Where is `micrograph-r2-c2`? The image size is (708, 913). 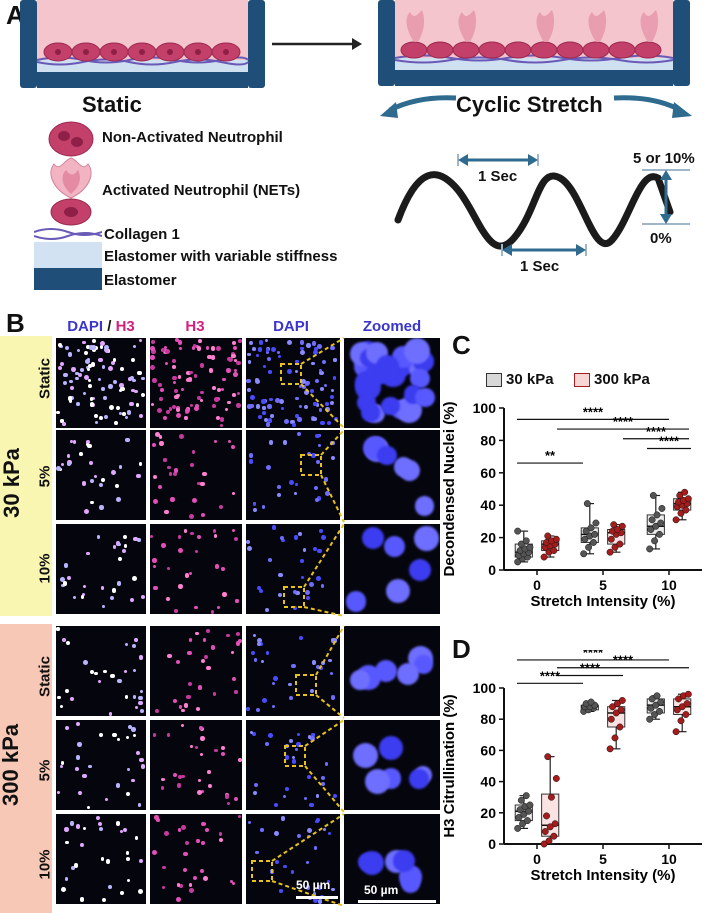 micrograph-r2-c2 is located at coordinates (293, 569).